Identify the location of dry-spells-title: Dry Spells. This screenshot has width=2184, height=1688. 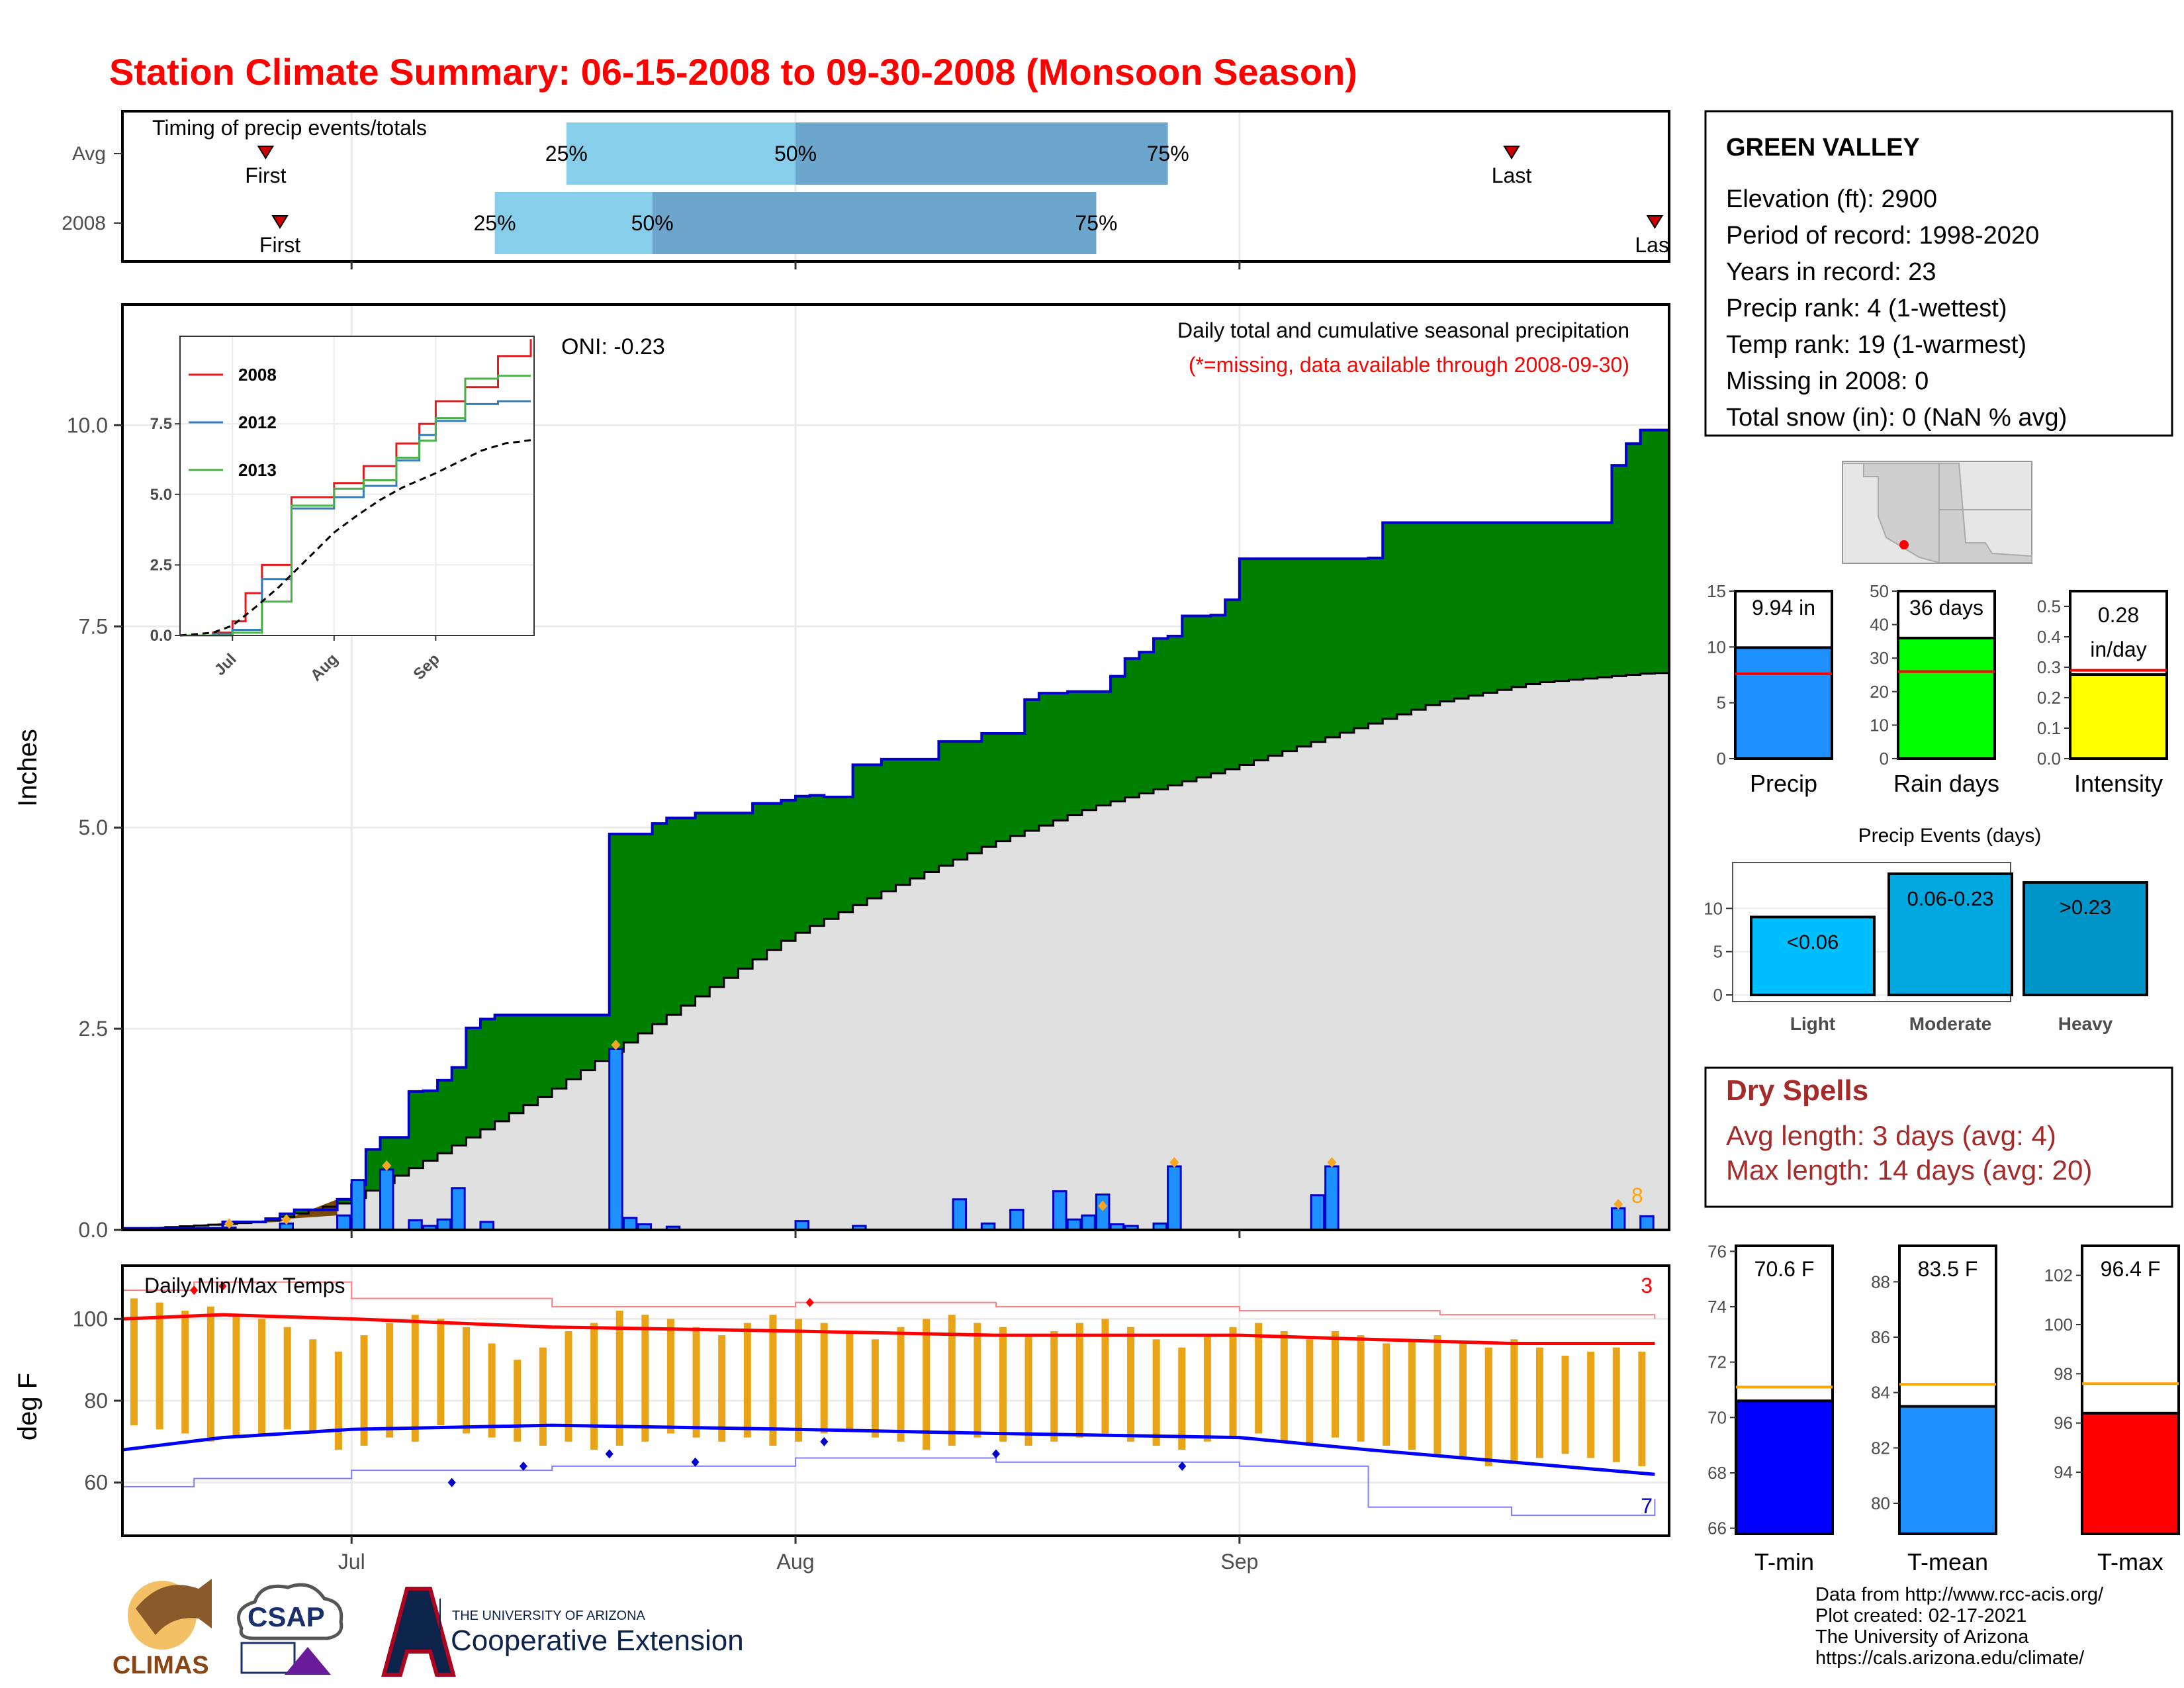
(1797, 1090).